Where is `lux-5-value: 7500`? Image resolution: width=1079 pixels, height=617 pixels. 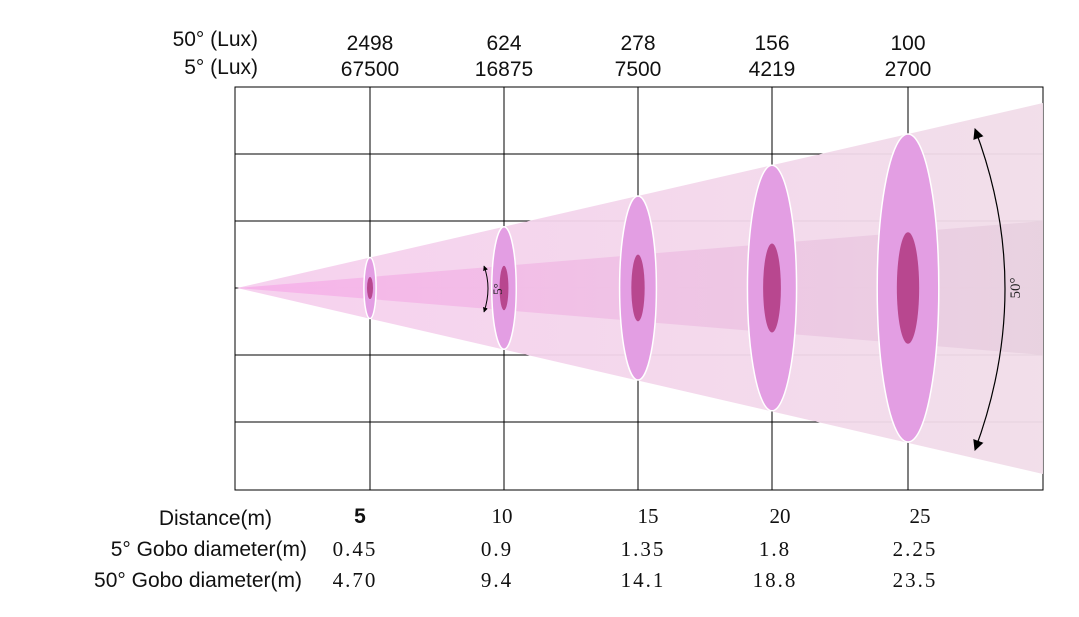 lux-5-value: 7500 is located at coordinates (638, 69).